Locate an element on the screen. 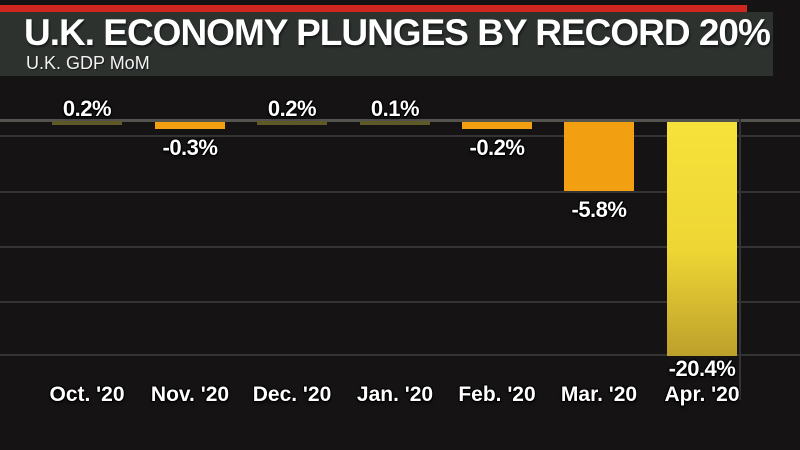  value-label-dec-20: 0.2% is located at coordinates (292, 108).